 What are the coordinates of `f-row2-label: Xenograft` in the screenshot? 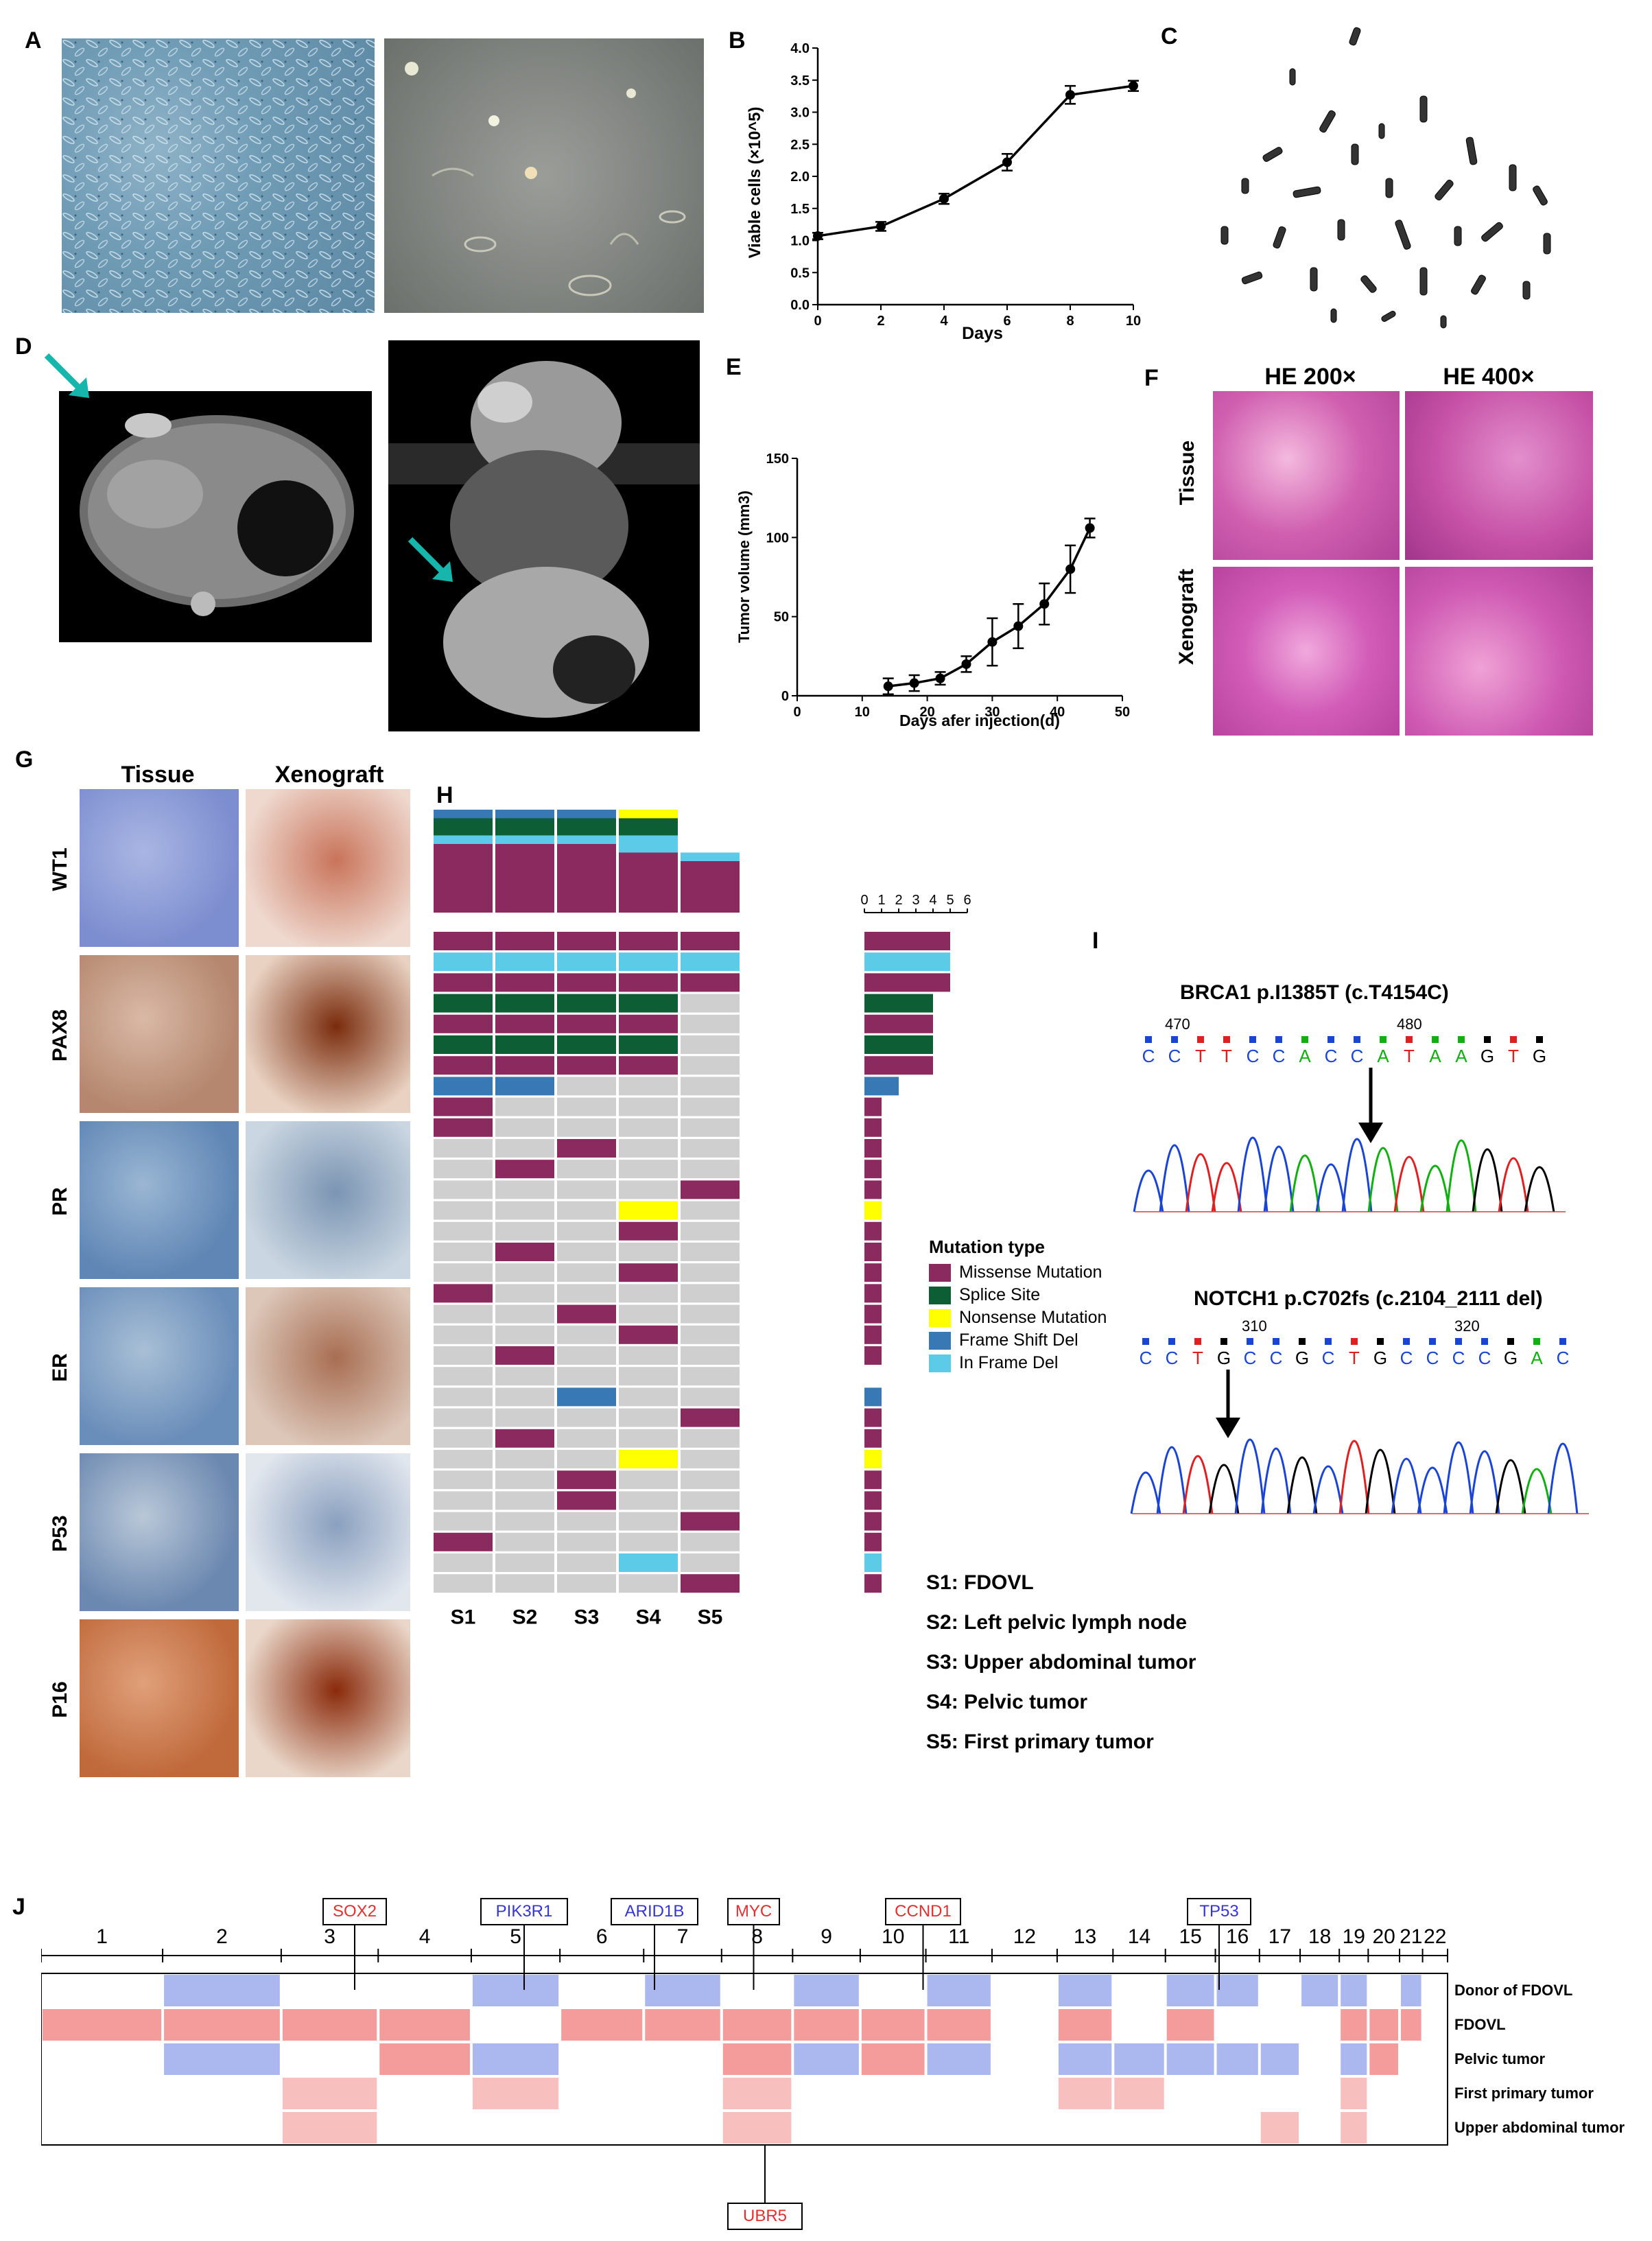 It's located at (1186, 617).